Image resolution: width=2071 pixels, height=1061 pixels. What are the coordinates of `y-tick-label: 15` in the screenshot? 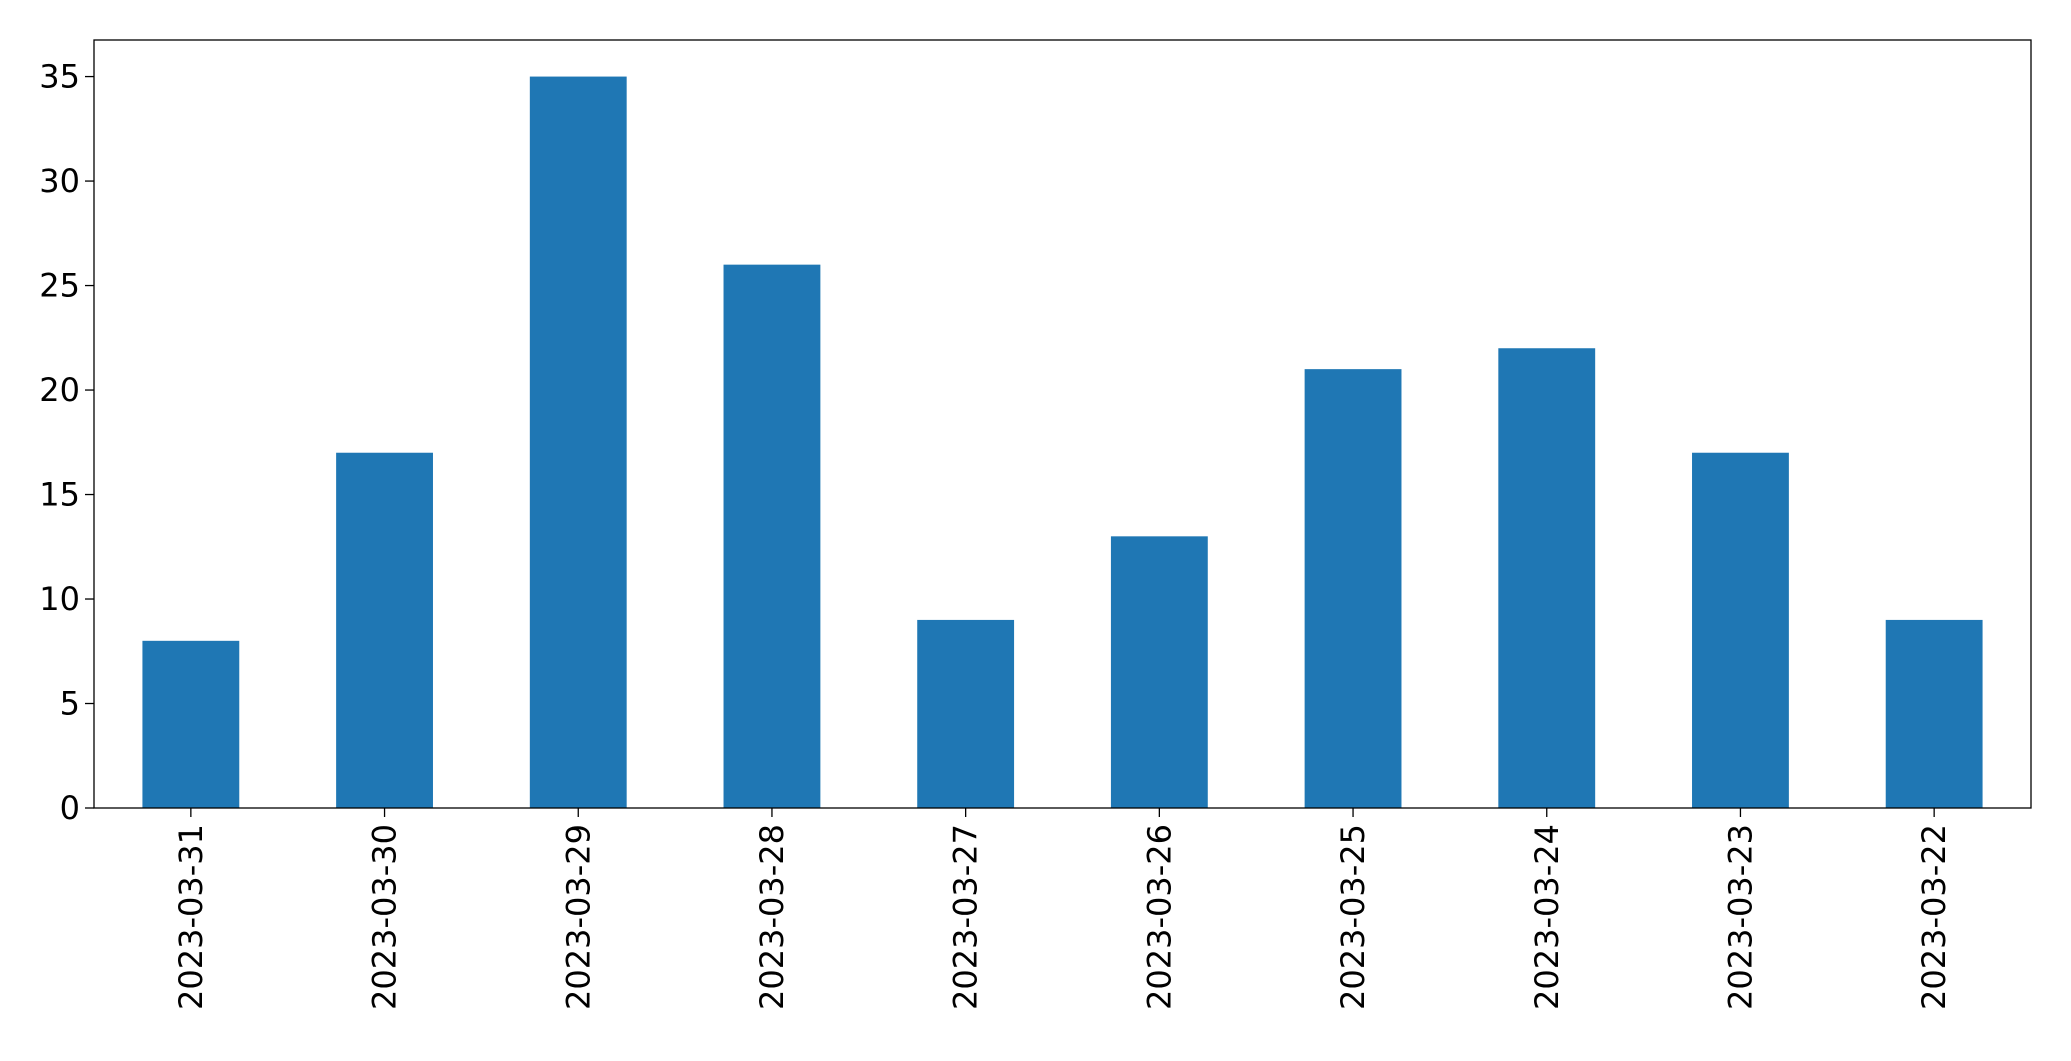 It's located at (59, 495).